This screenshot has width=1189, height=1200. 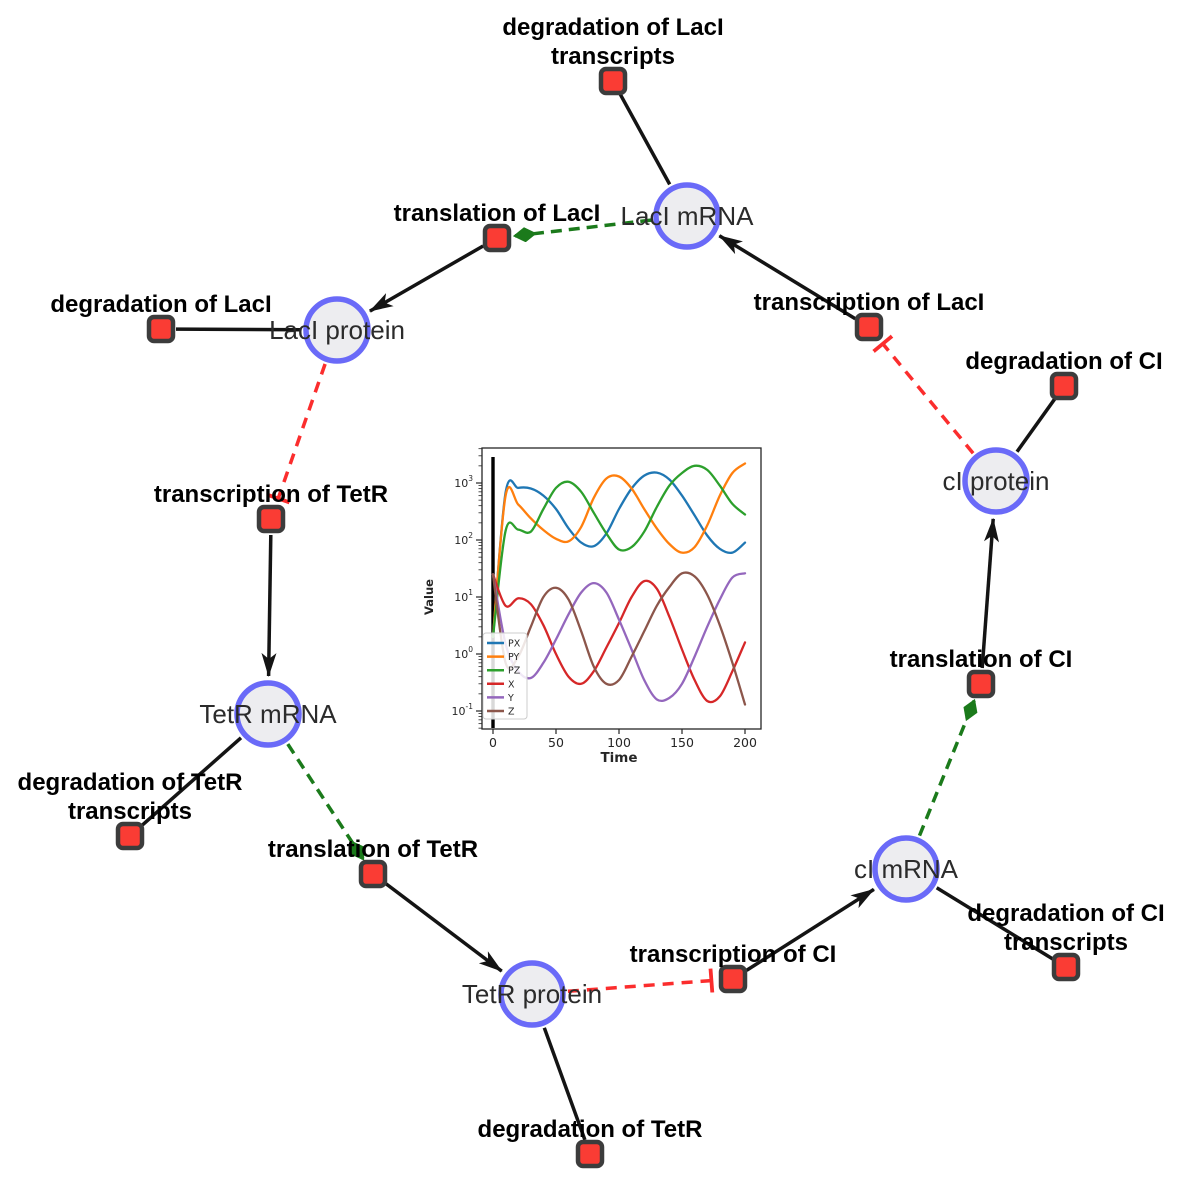 What do you see at coordinates (269, 605) in the screenshot?
I see `edge-production-txn-tetr-to-tetr-mrna` at bounding box center [269, 605].